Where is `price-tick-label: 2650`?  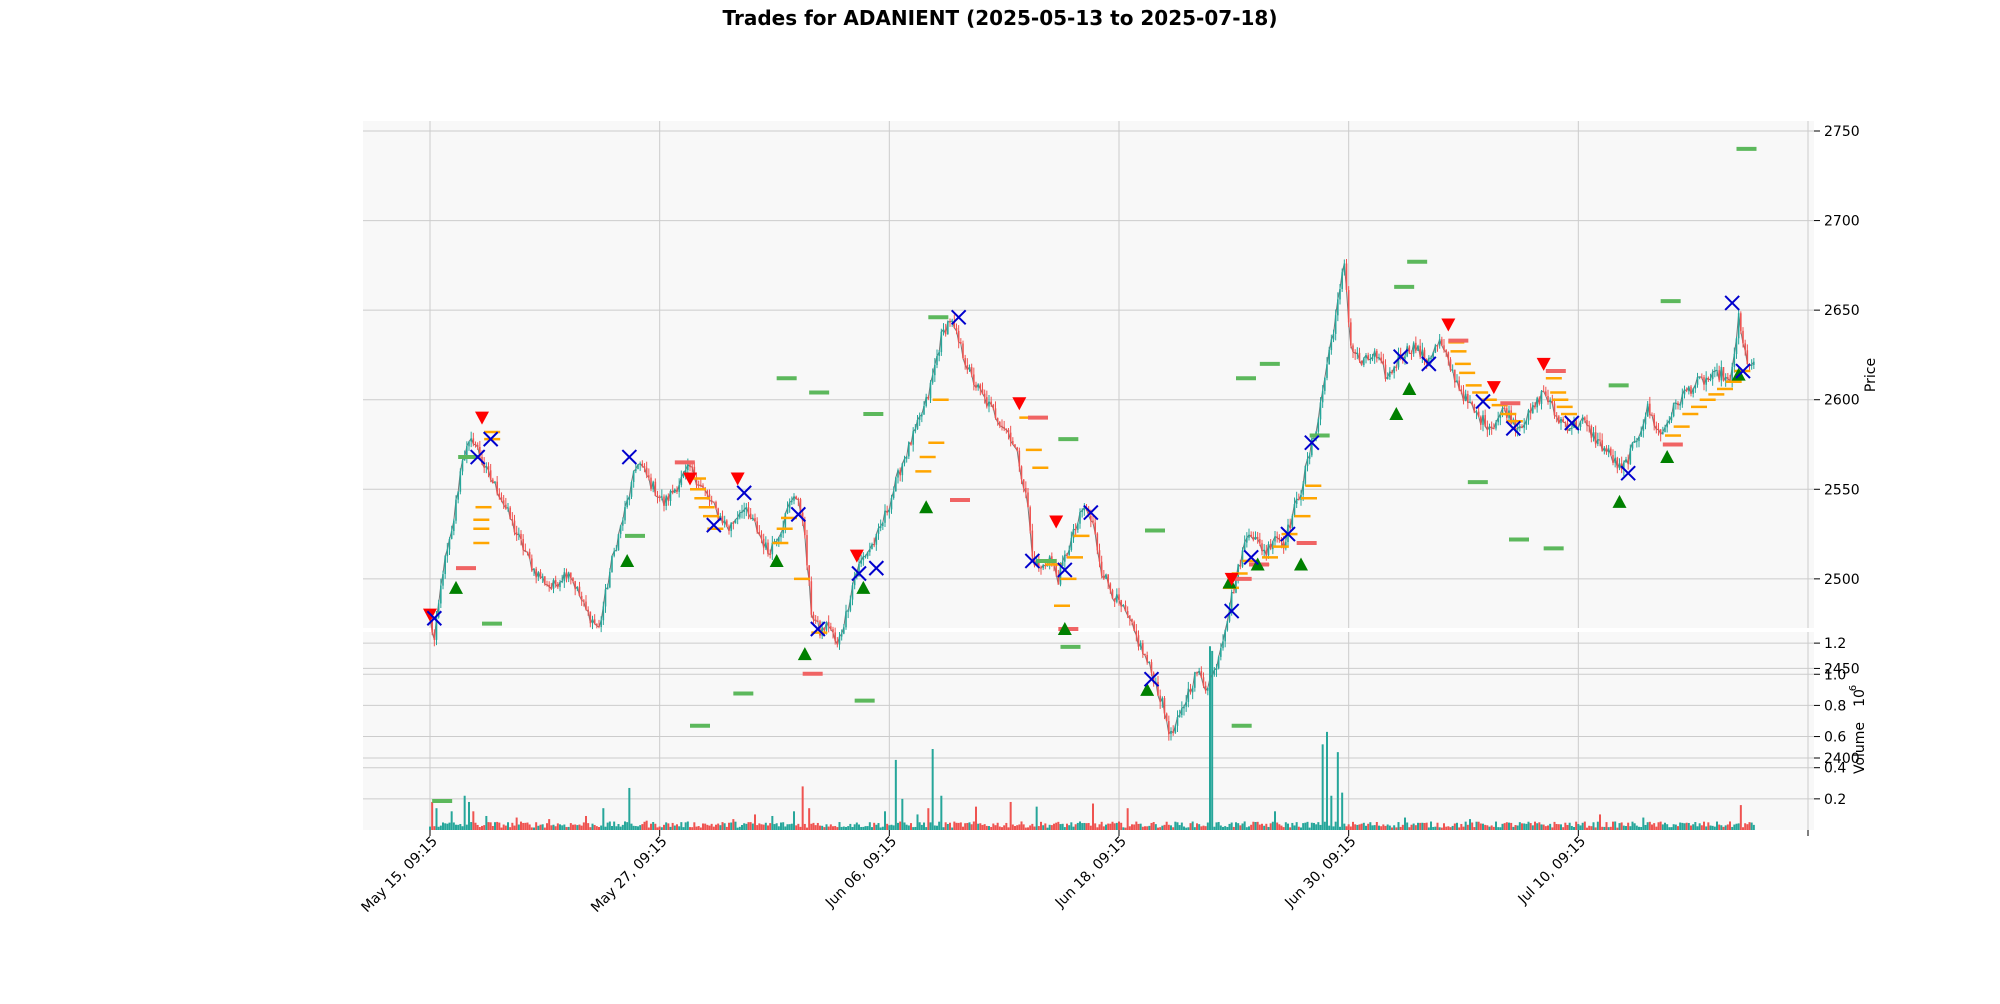
price-tick-label: 2650 is located at coordinates (1842, 311).